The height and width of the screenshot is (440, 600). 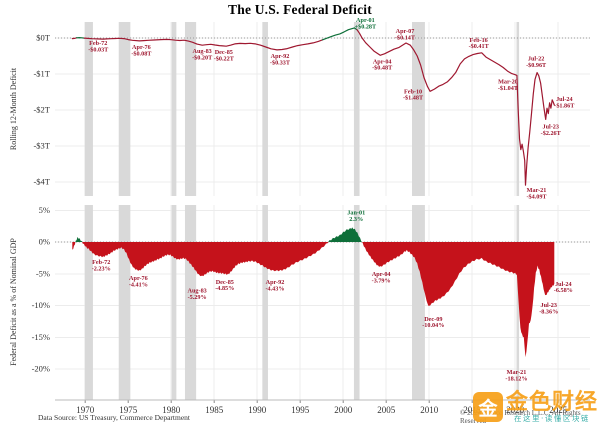 What do you see at coordinates (366, 26) in the screenshot?
I see `svg-text: +$0.28T` at bounding box center [366, 26].